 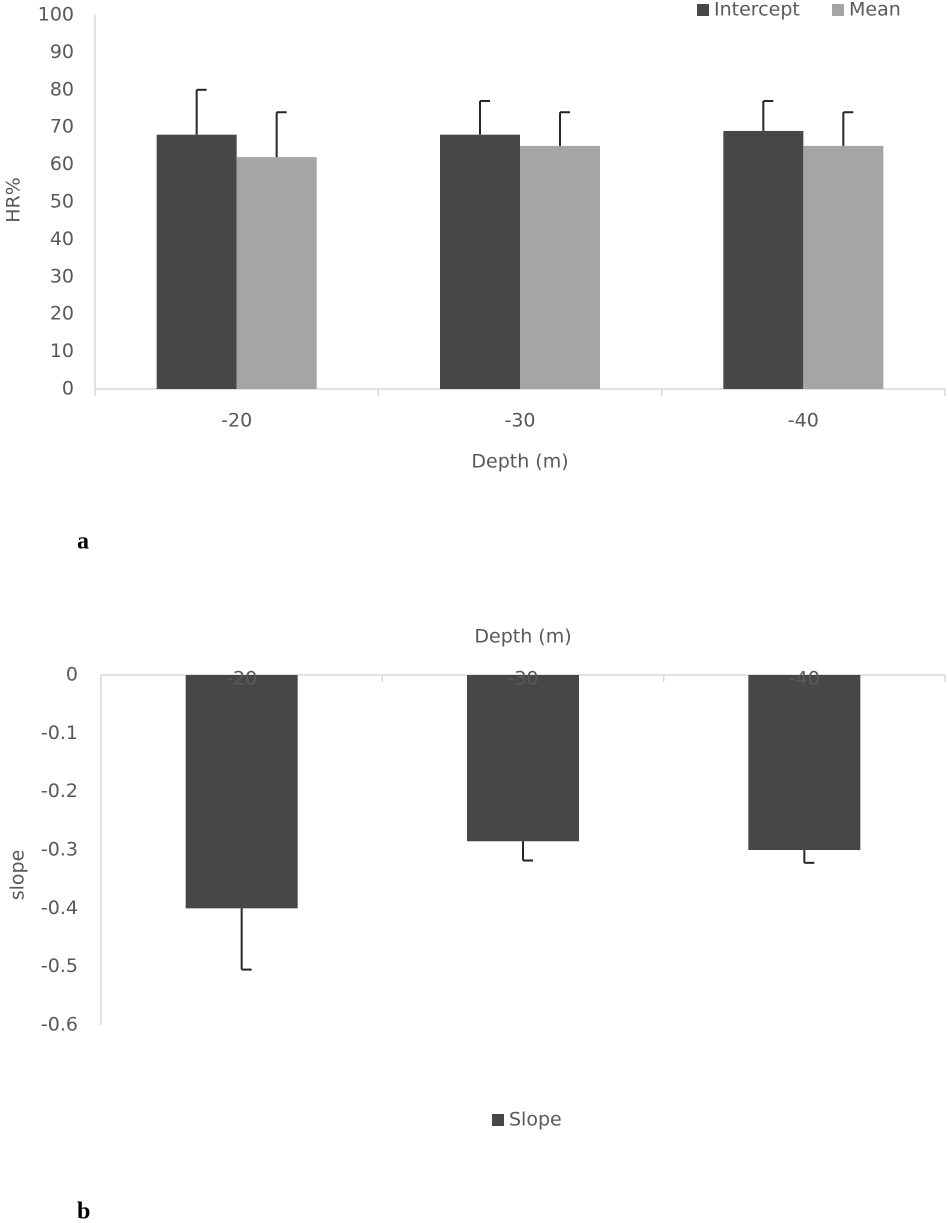 I want to click on y-tick-label: -0.5, so click(x=59, y=966).